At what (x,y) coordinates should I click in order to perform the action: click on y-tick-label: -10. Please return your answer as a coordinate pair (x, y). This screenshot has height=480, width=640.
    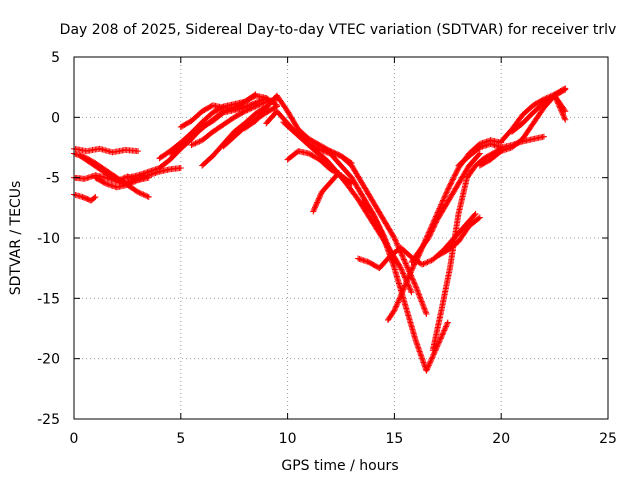
    Looking at the image, I should click on (48, 239).